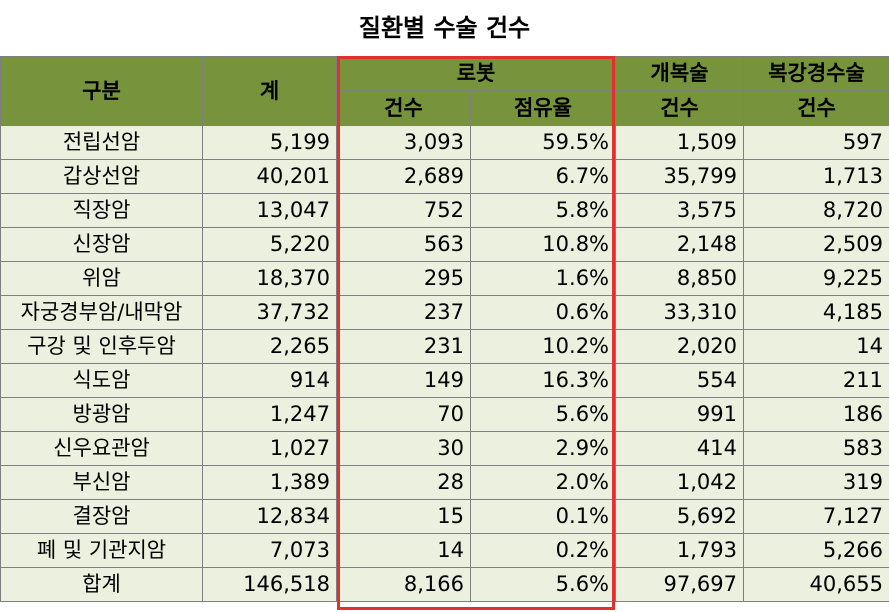 The image size is (889, 612). What do you see at coordinates (680, 482) in the screenshot?
I see `cell-open: 1,042` at bounding box center [680, 482].